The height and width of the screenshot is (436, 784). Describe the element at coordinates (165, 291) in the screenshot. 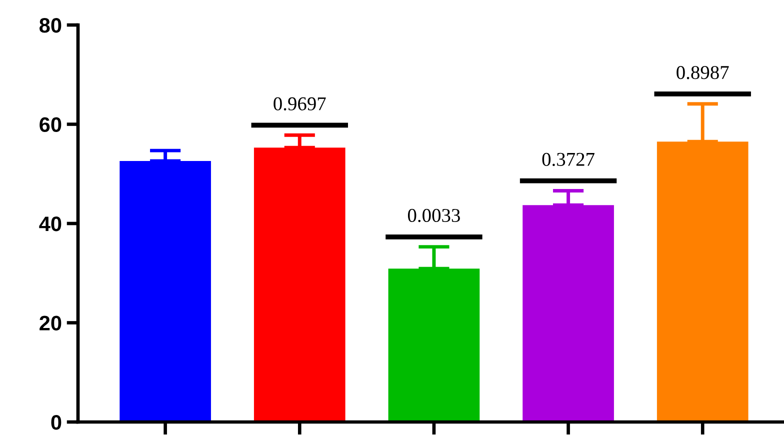

I see `bar` at that location.